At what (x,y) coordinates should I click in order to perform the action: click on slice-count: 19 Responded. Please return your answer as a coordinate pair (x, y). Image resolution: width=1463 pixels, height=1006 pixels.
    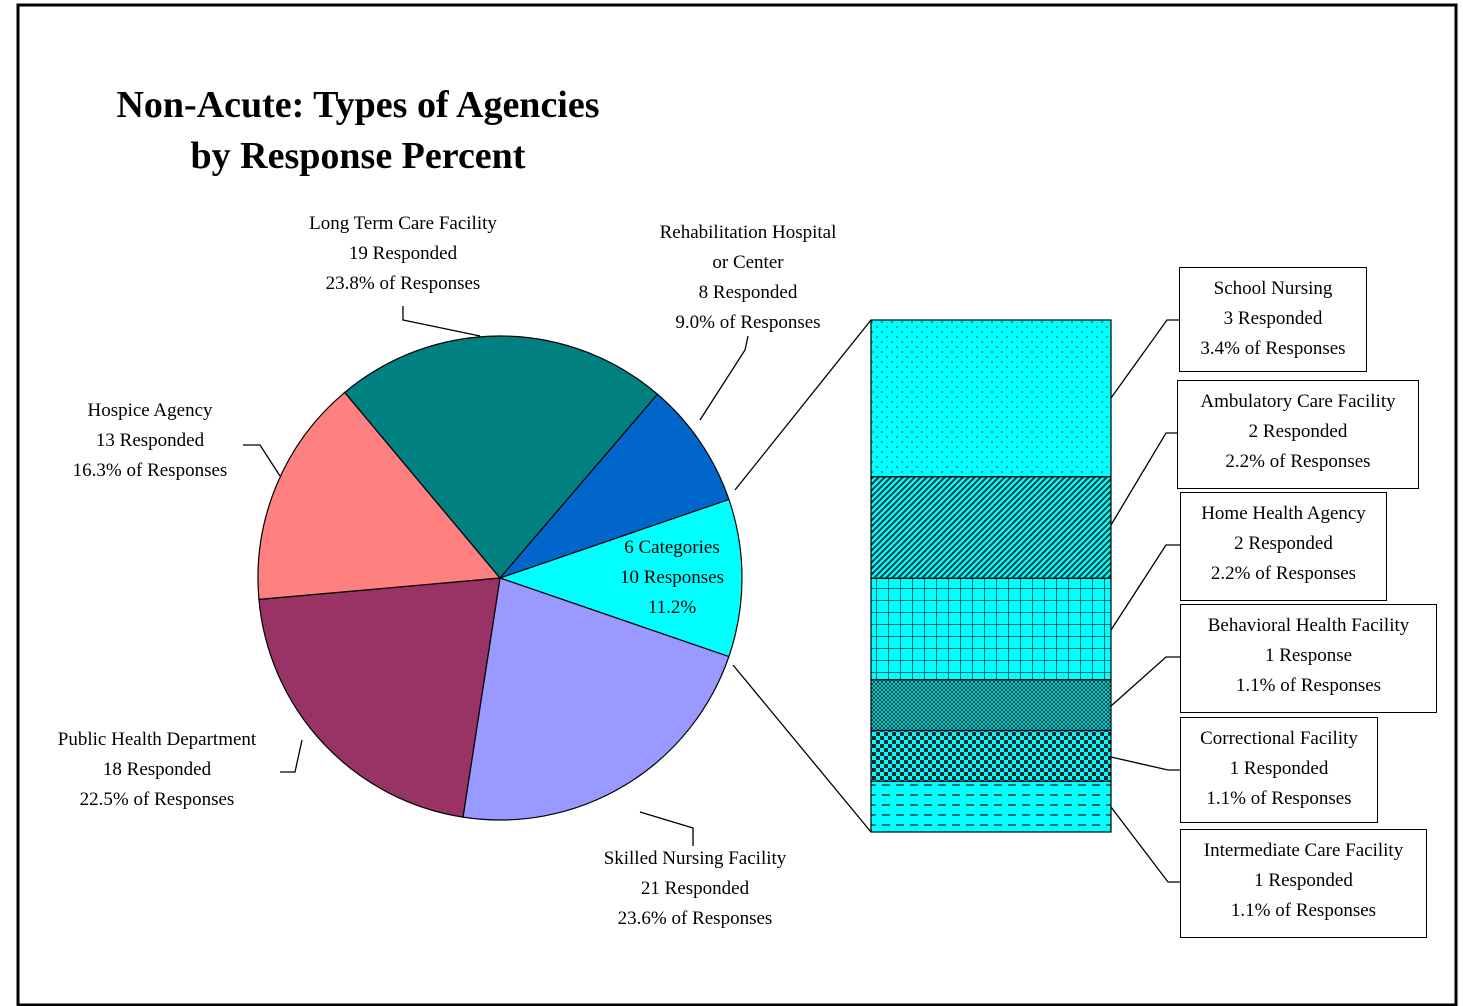
    Looking at the image, I should click on (403, 253).